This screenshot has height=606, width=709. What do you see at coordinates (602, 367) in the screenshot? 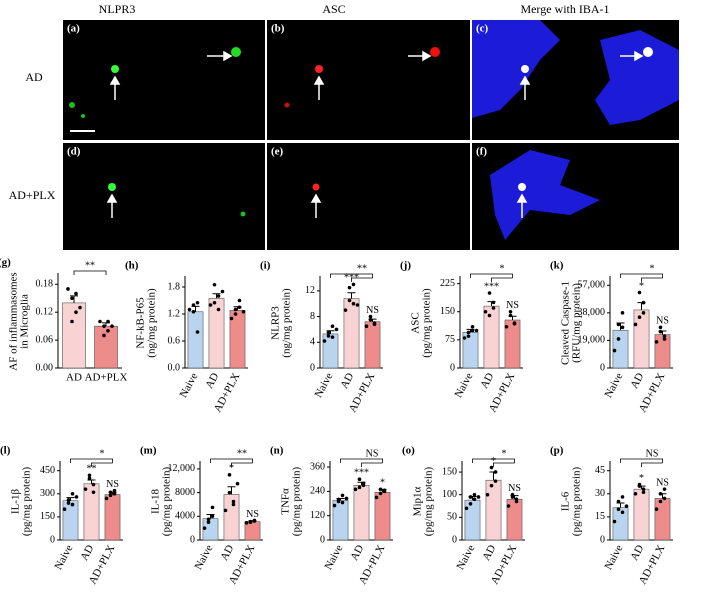
I see `y-tick-label: 0` at bounding box center [602, 367].